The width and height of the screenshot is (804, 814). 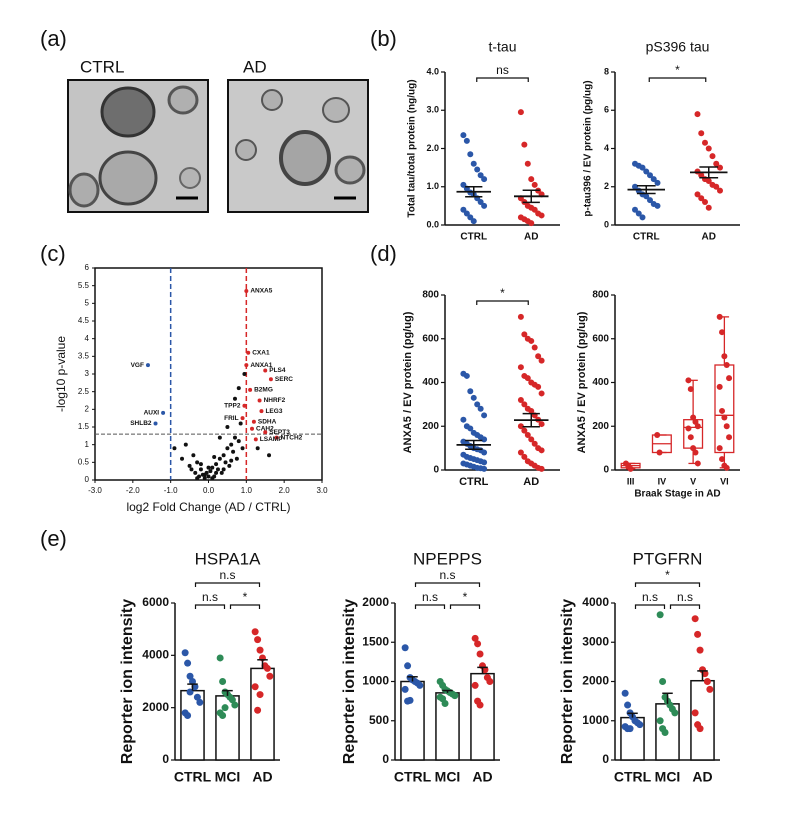 I want to click on y-tick-label: 600, so click(x=430, y=338).